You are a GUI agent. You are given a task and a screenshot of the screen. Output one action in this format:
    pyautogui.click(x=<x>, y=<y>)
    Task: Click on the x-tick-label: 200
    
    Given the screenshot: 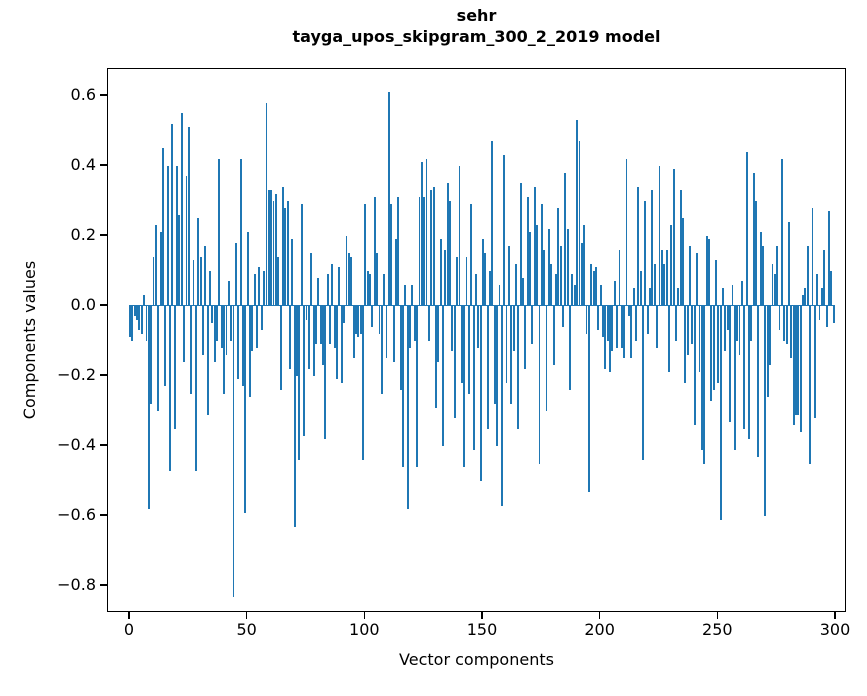 What is the action you would take?
    pyautogui.click(x=599, y=629)
    